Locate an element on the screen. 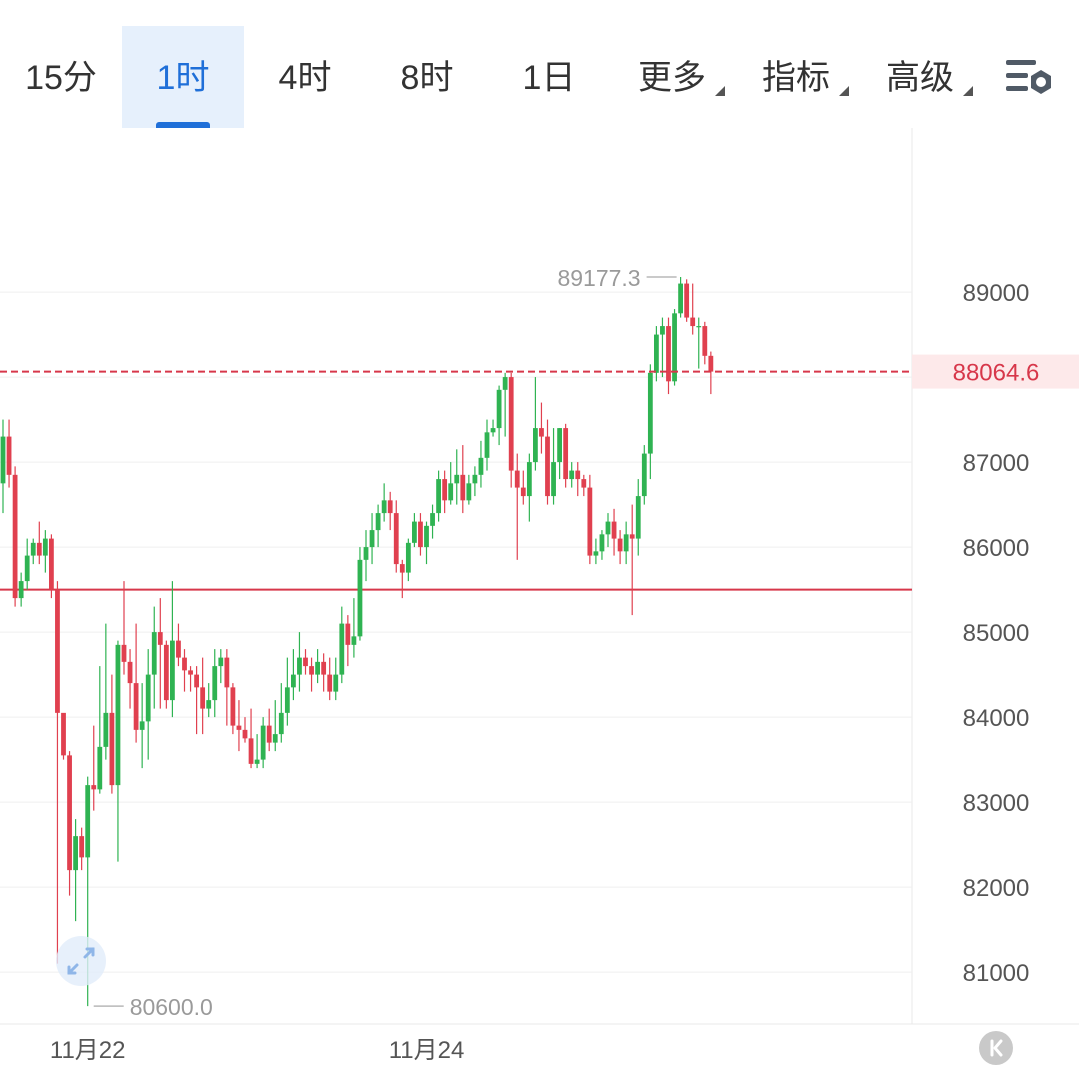  scroll-to-latest-icon is located at coordinates (996, 1048).